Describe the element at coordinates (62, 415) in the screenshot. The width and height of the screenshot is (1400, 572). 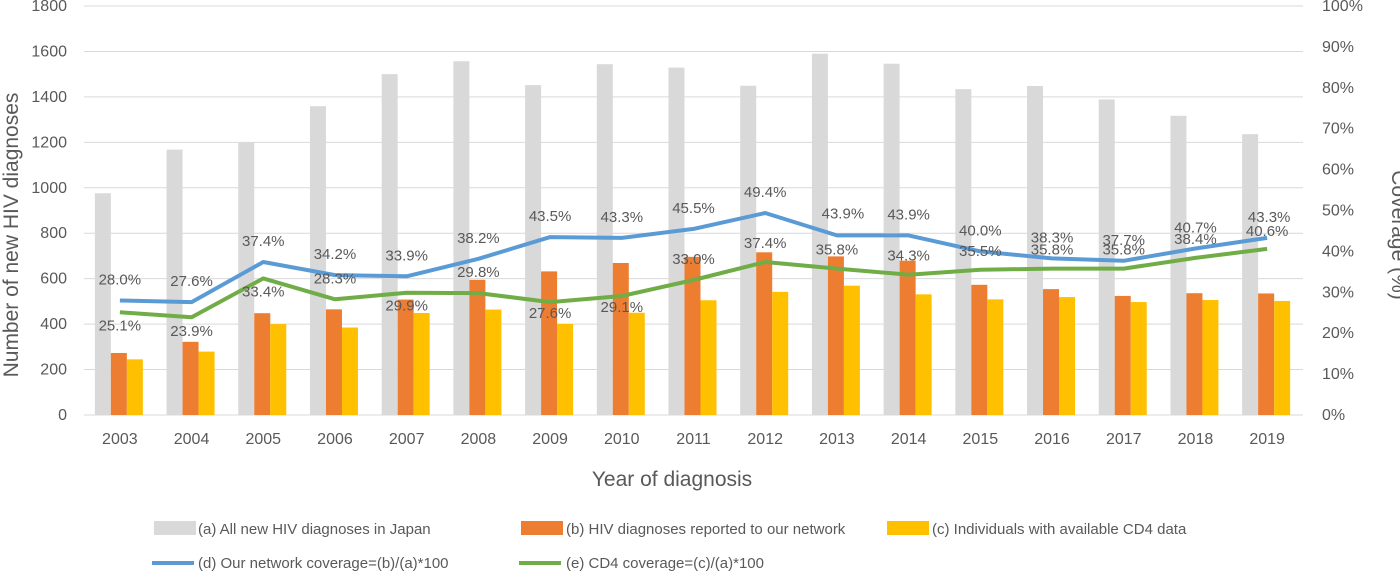
I see `y-tick-label: 0` at that location.